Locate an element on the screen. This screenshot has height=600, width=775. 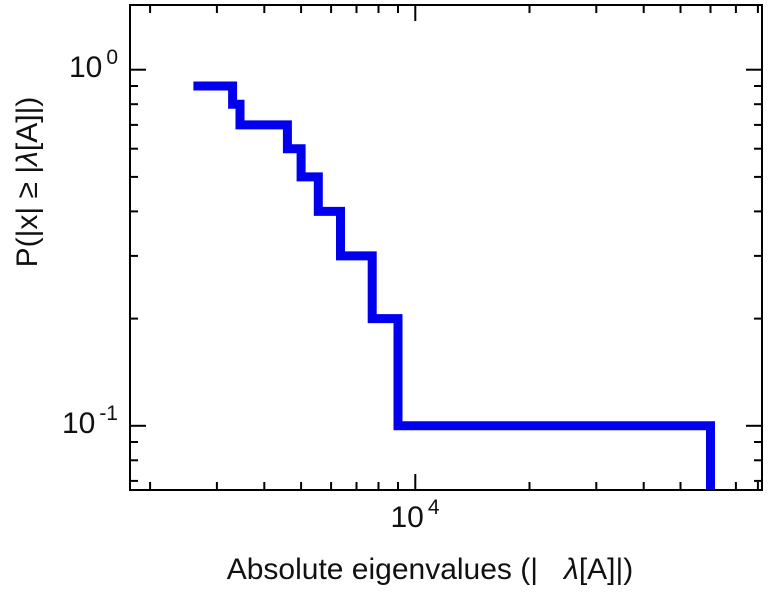
y-axis-label-prefix: P(|x| ≥ | is located at coordinates (27, 216).